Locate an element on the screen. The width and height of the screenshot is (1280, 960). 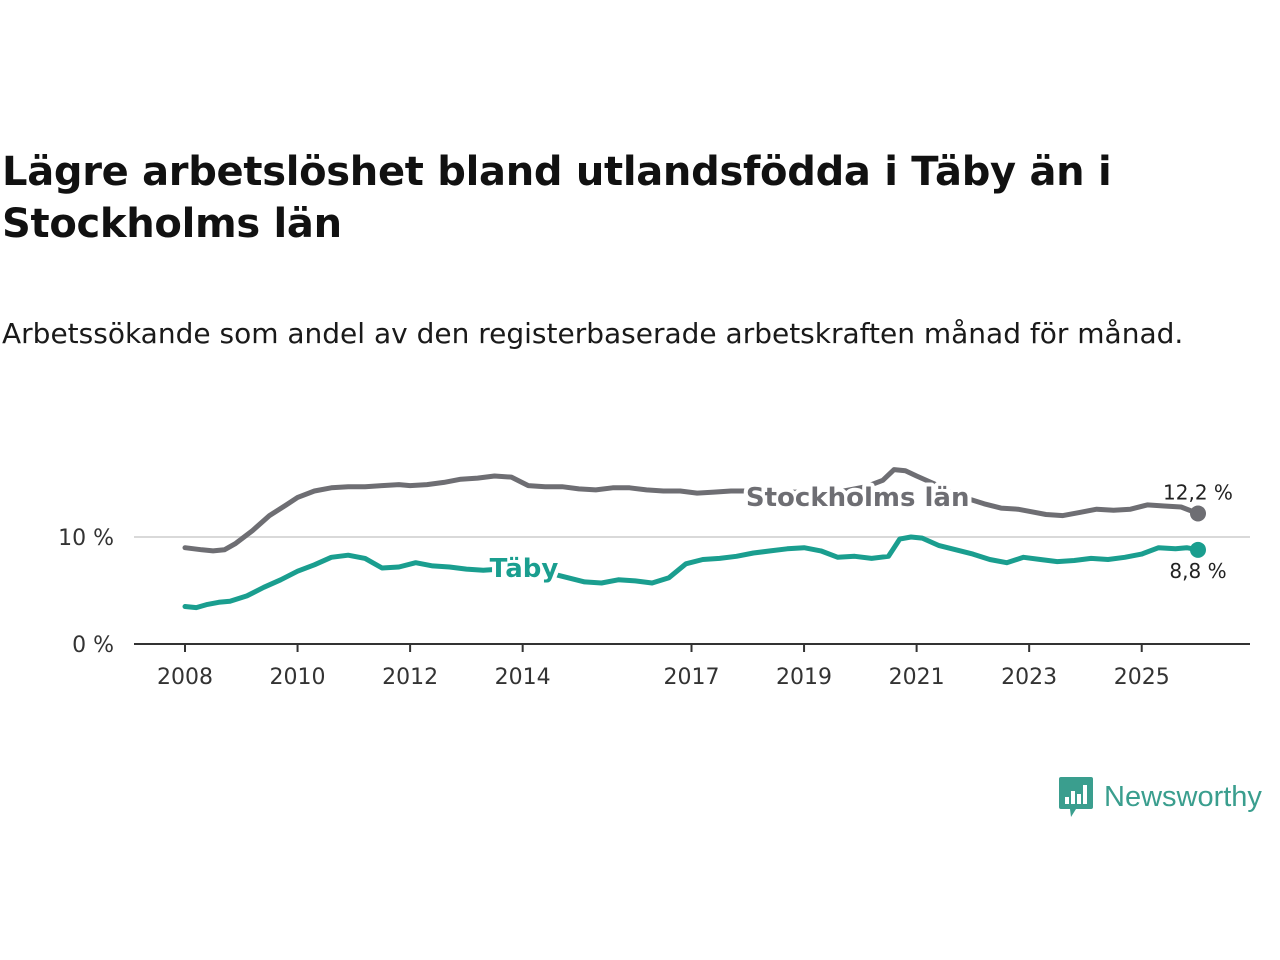
x-tick-label: 2017 is located at coordinates (692, 677).